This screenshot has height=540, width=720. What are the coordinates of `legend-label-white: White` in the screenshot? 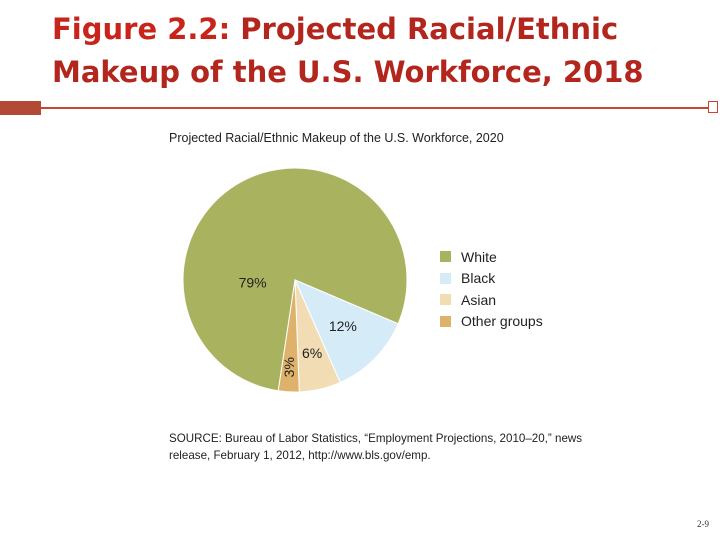 It's located at (479, 256).